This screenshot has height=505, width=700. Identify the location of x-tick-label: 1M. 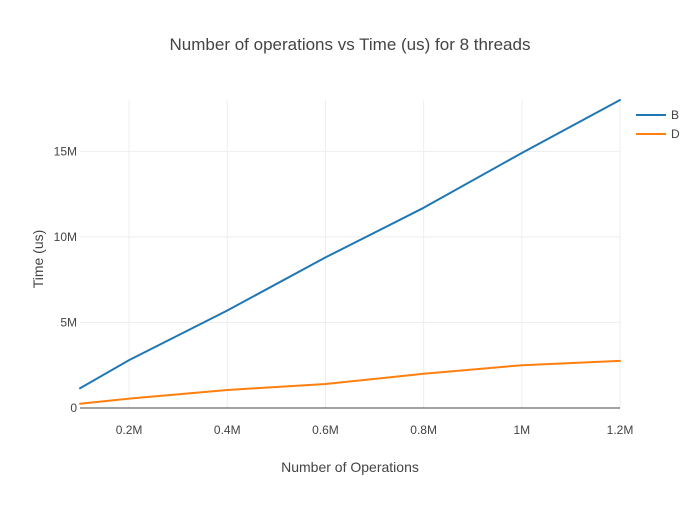
(521, 430).